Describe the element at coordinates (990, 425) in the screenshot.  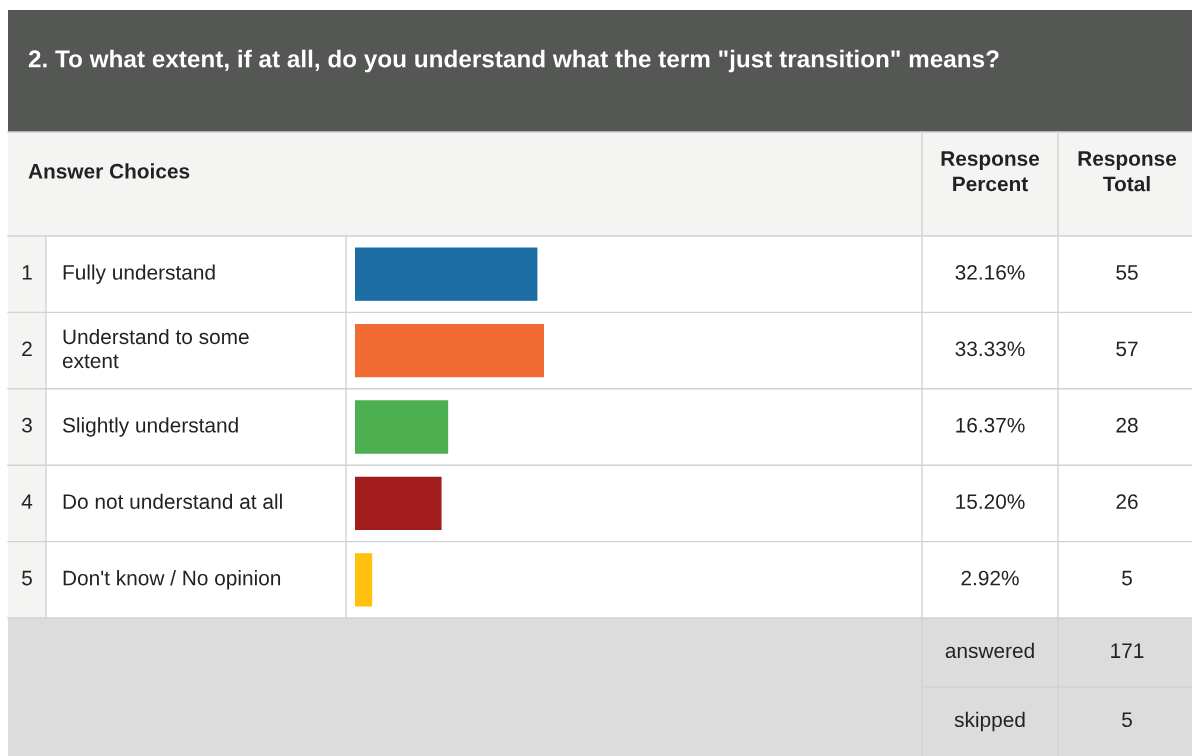
I see `data-label: 16.37%` at that location.